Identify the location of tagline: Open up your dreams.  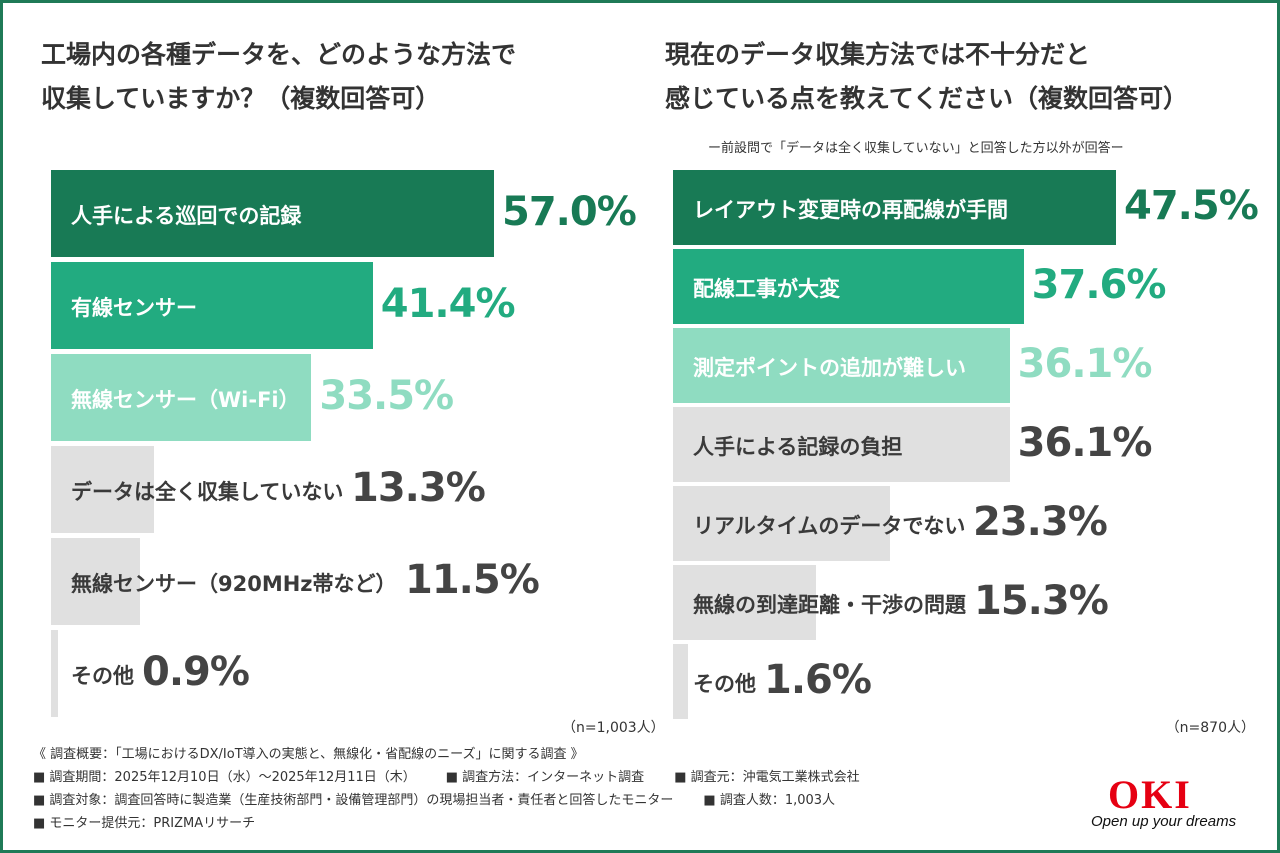
(1164, 821).